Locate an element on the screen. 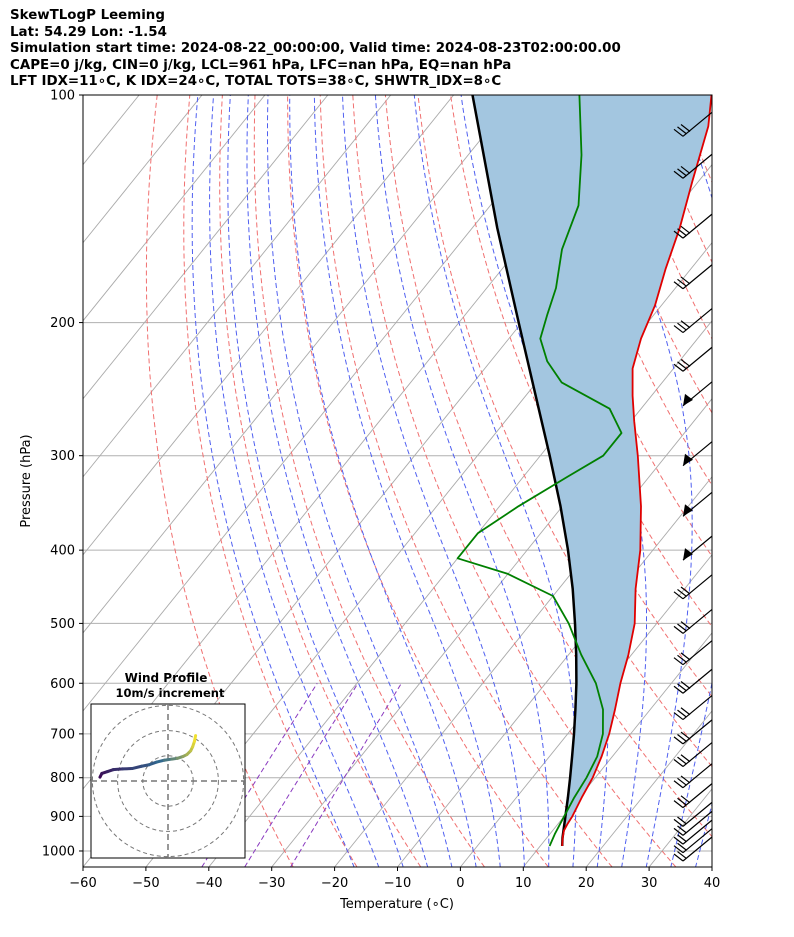  y-tick-label: 1000 is located at coordinates (58, 851).